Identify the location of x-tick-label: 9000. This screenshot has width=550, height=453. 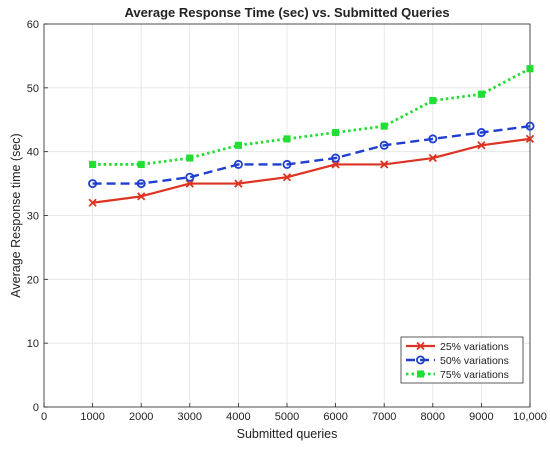
(481, 417).